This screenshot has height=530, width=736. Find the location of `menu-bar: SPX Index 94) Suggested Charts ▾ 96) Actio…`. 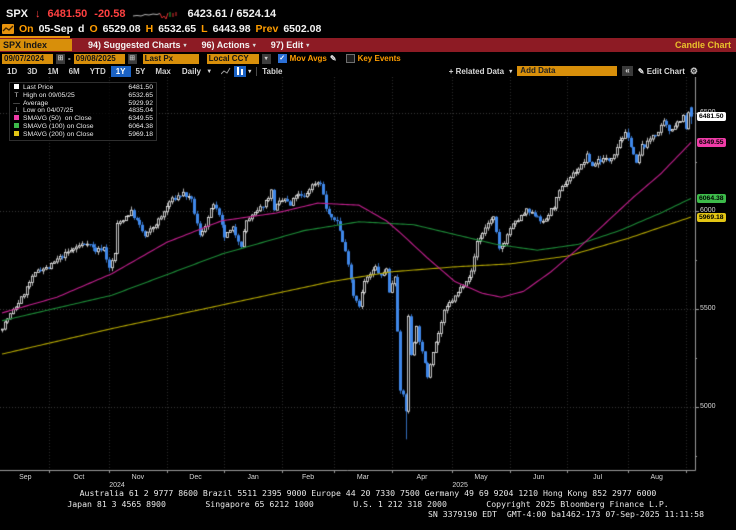

menu-bar: SPX Index 94) Suggested Charts ▾ 96) Actio… is located at coordinates (368, 45).